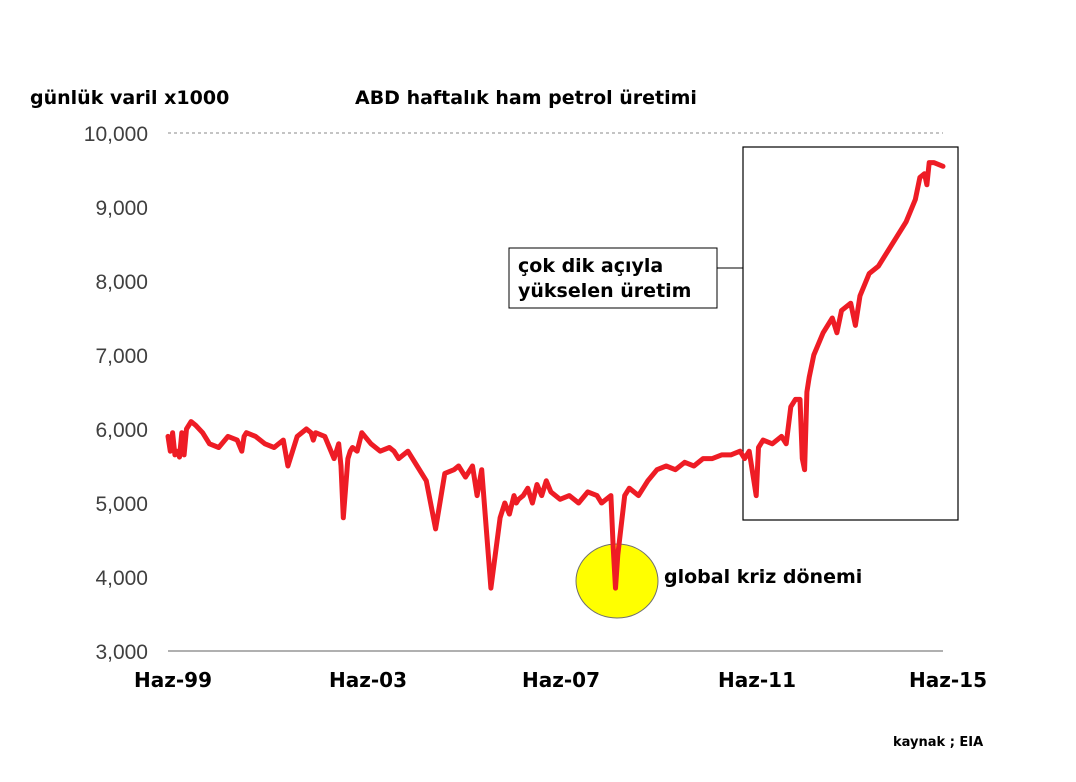  I want to click on y-tick-label: 3,000, so click(121, 652).